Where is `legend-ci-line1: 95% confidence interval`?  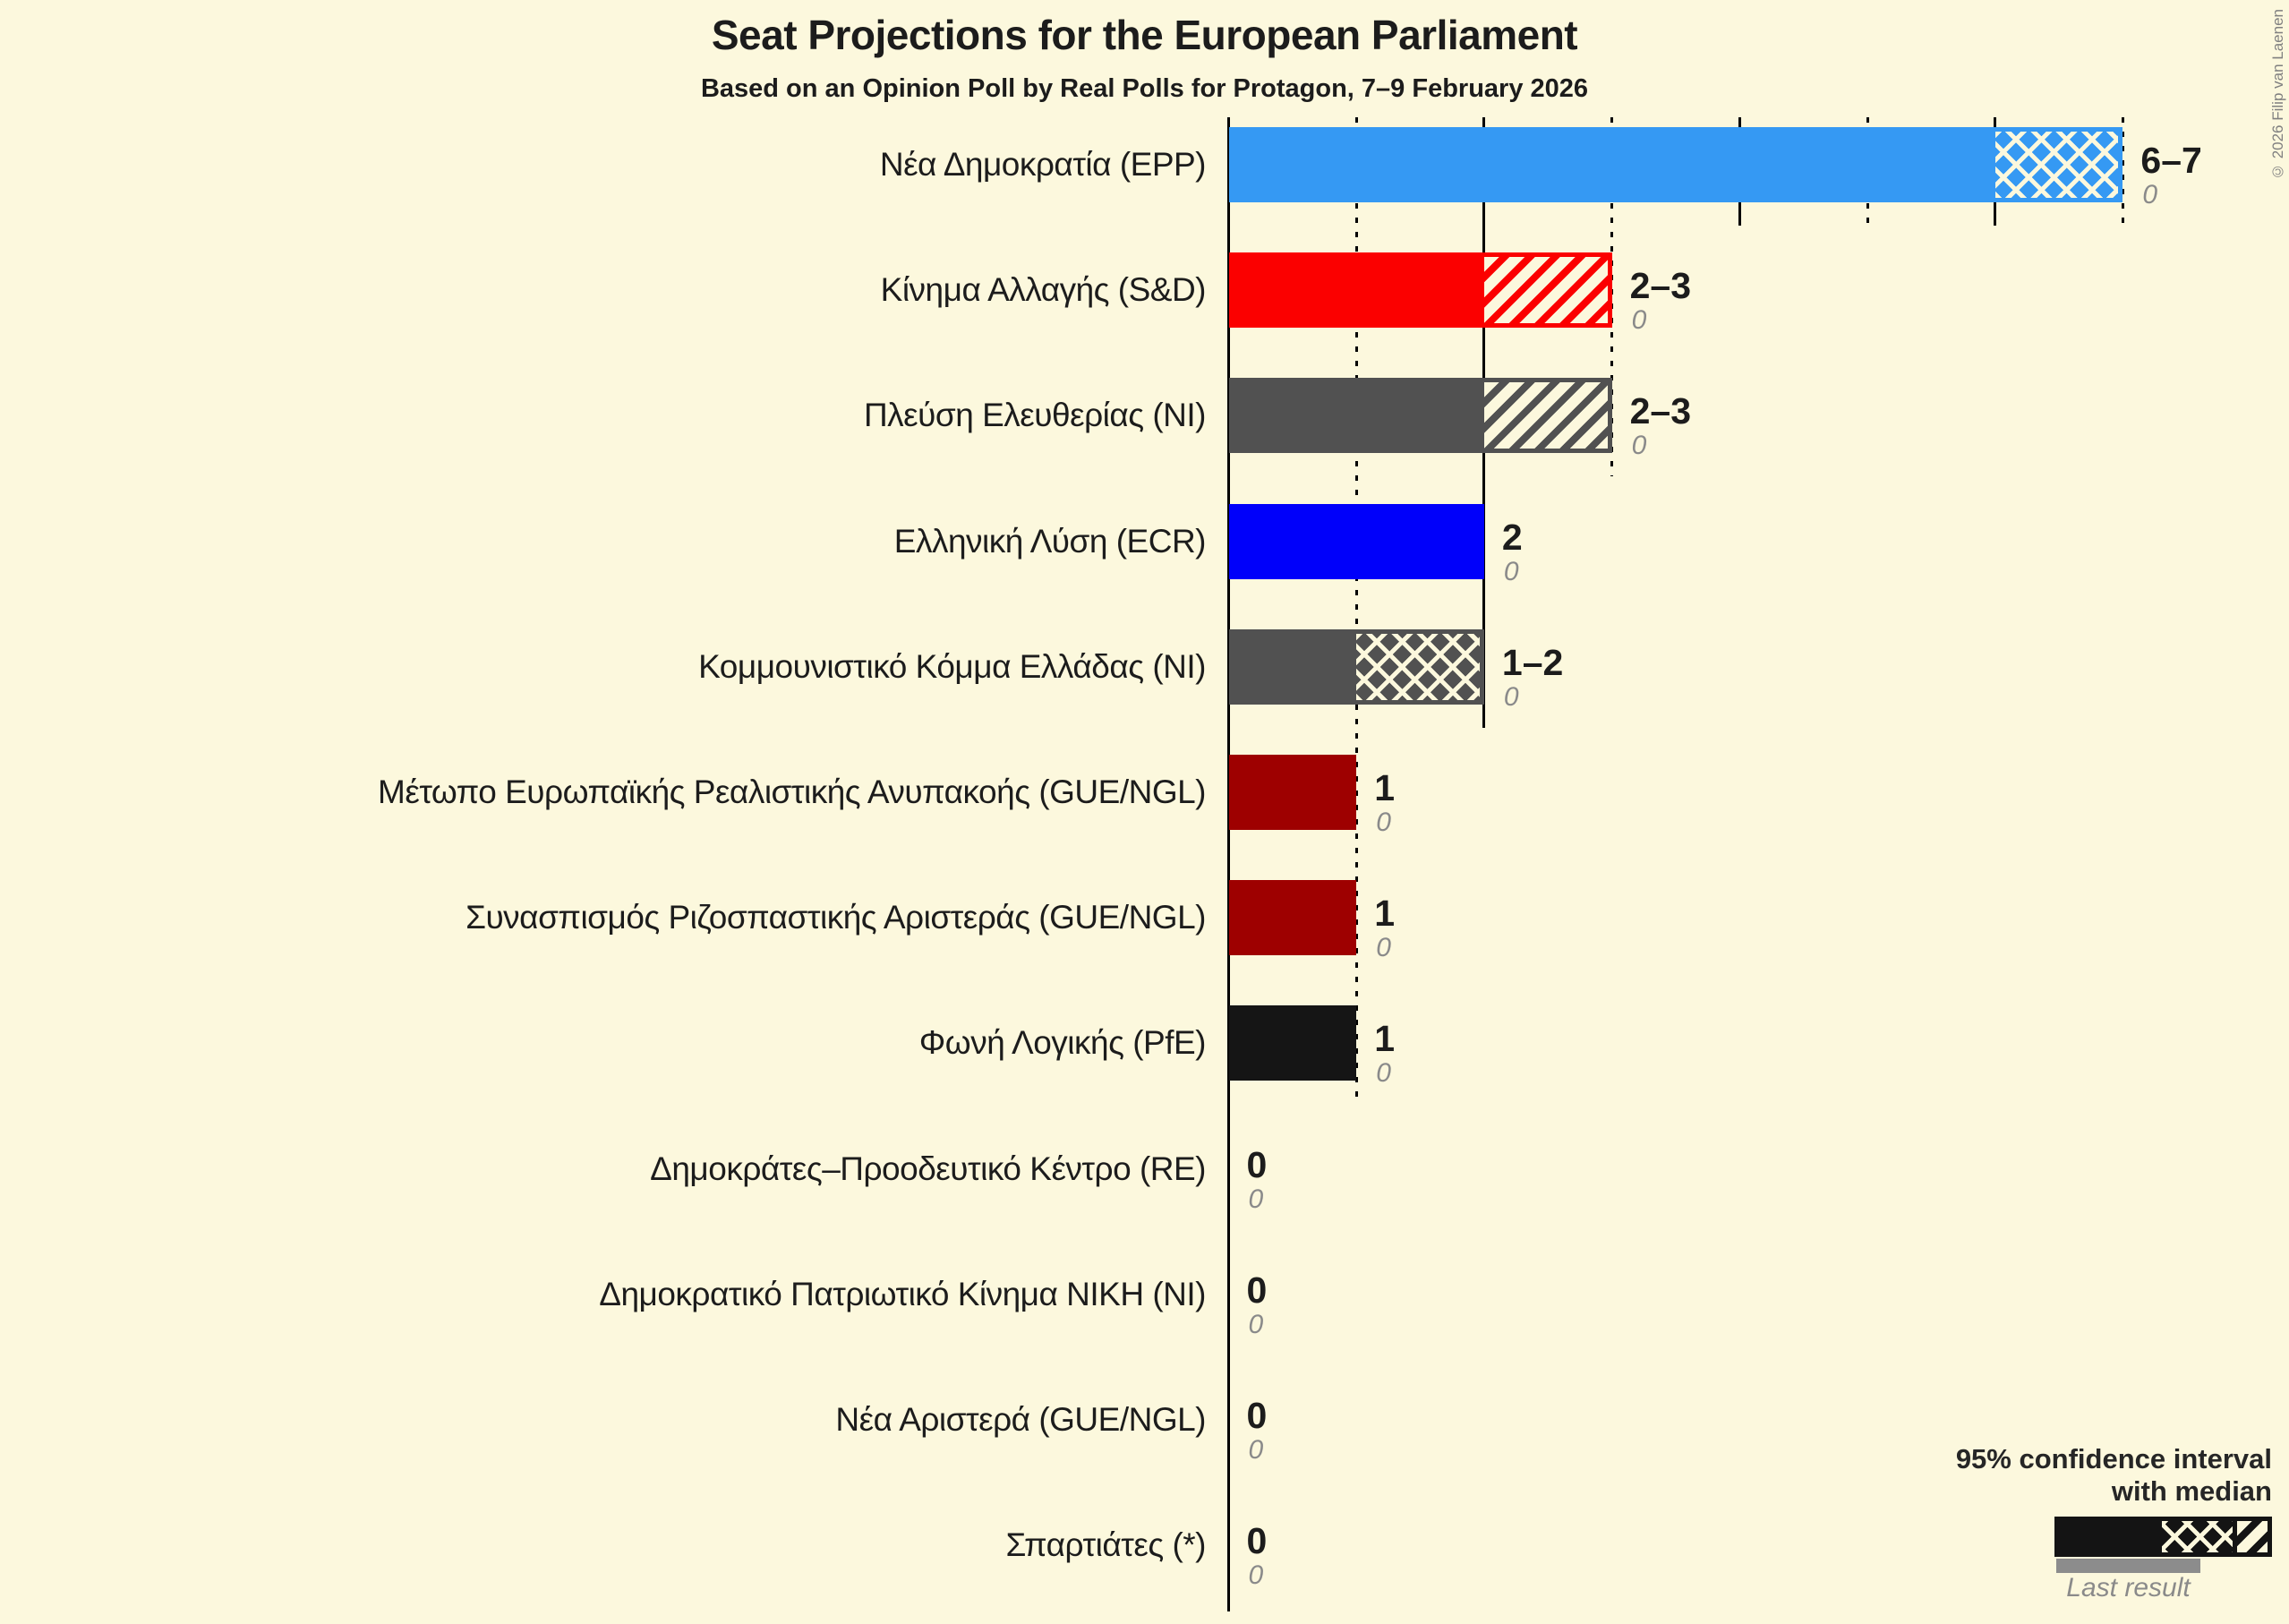 legend-ci-line1: 95% confidence interval is located at coordinates (2113, 1458).